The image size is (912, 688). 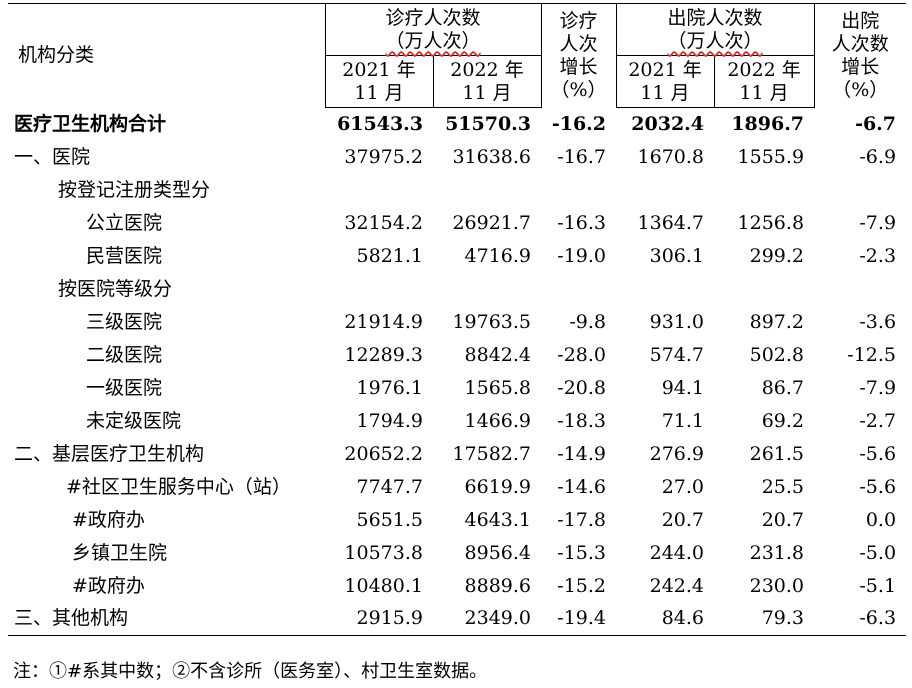 What do you see at coordinates (498, 519) in the screenshot?
I see `cell-visits-2022: 4643.1` at bounding box center [498, 519].